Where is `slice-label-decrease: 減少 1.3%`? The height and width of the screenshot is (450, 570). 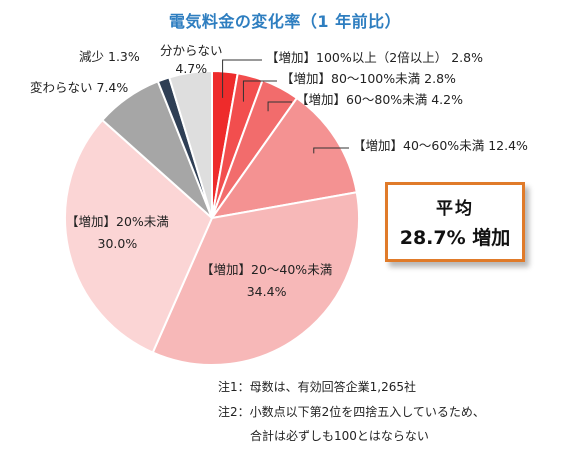
slice-label-decrease: 減少 1.3% is located at coordinates (109, 56).